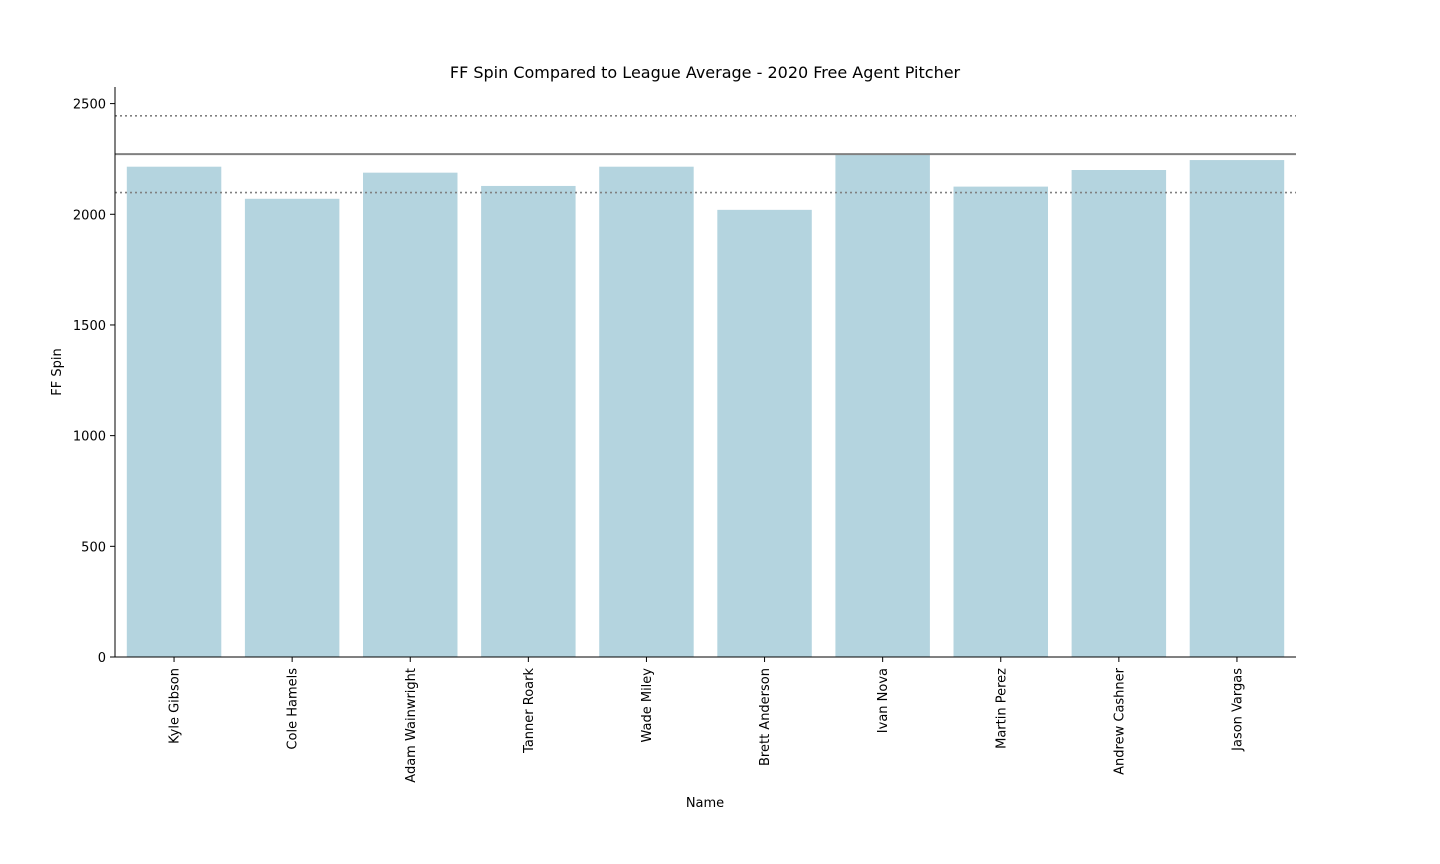  What do you see at coordinates (647, 705) in the screenshot?
I see `x-tick-label: Wade Miley` at bounding box center [647, 705].